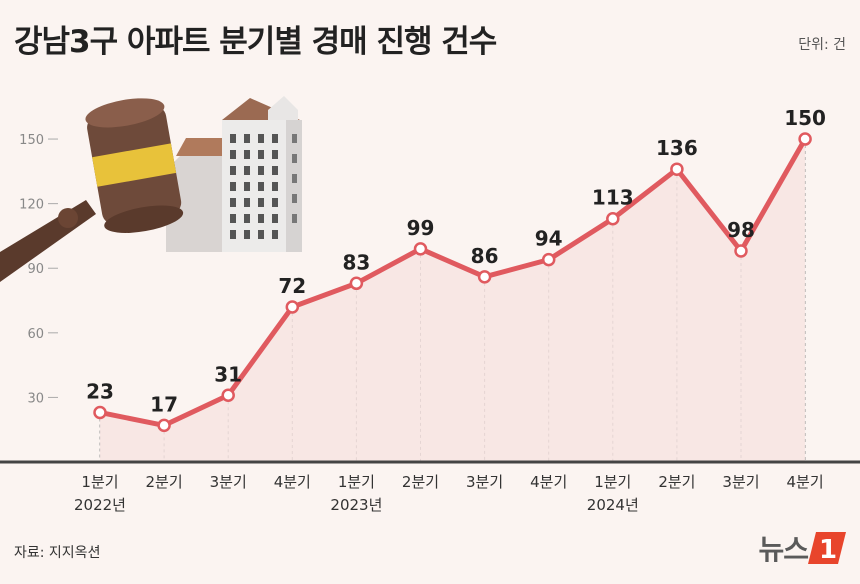  Describe the element at coordinates (783, 549) in the screenshot. I see `logo-text: 뉴스` at that location.